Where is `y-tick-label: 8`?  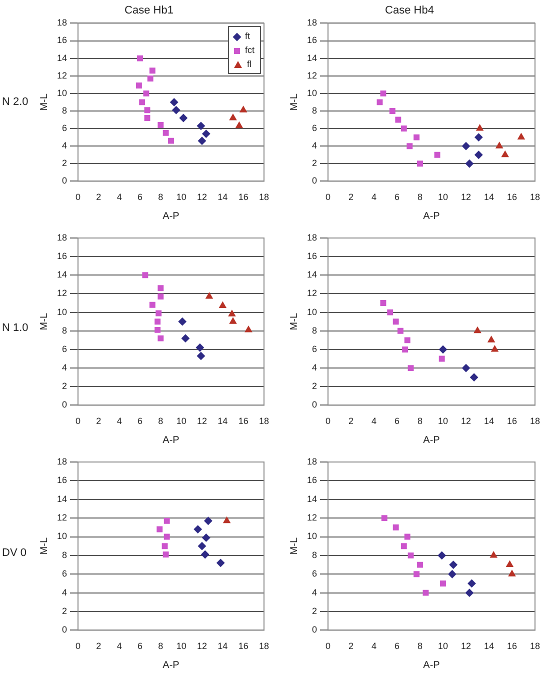
y-tick-label: 8 is located at coordinates (315, 555).